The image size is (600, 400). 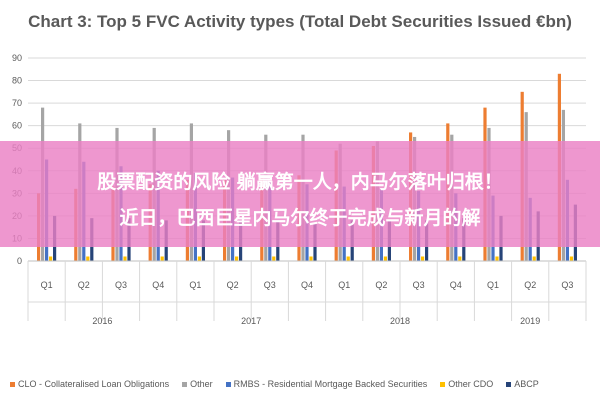 What do you see at coordinates (526, 384) in the screenshot?
I see `legend-label: ABCP` at bounding box center [526, 384].